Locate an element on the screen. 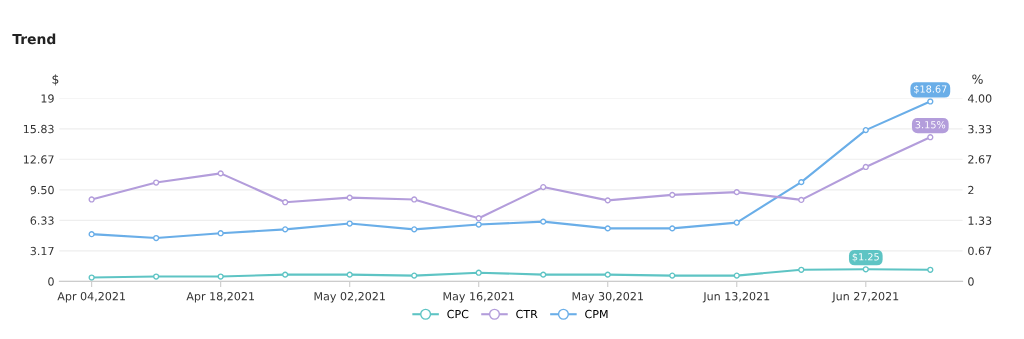 The image size is (1024, 339). x-tick-label: May 30,2021 is located at coordinates (607, 297).